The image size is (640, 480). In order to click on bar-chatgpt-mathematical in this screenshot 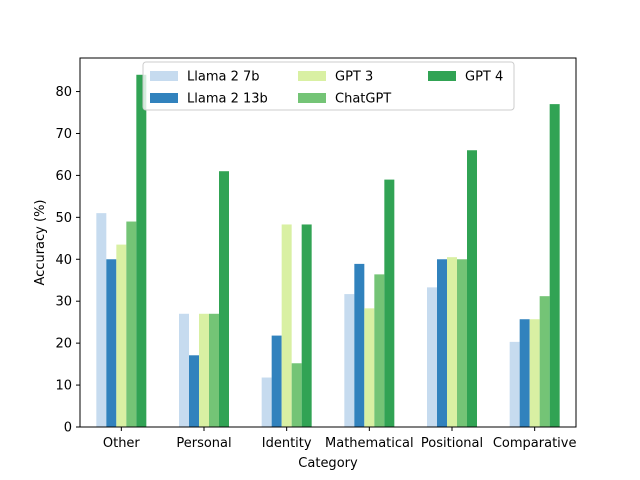, I will do `click(379, 350)`.